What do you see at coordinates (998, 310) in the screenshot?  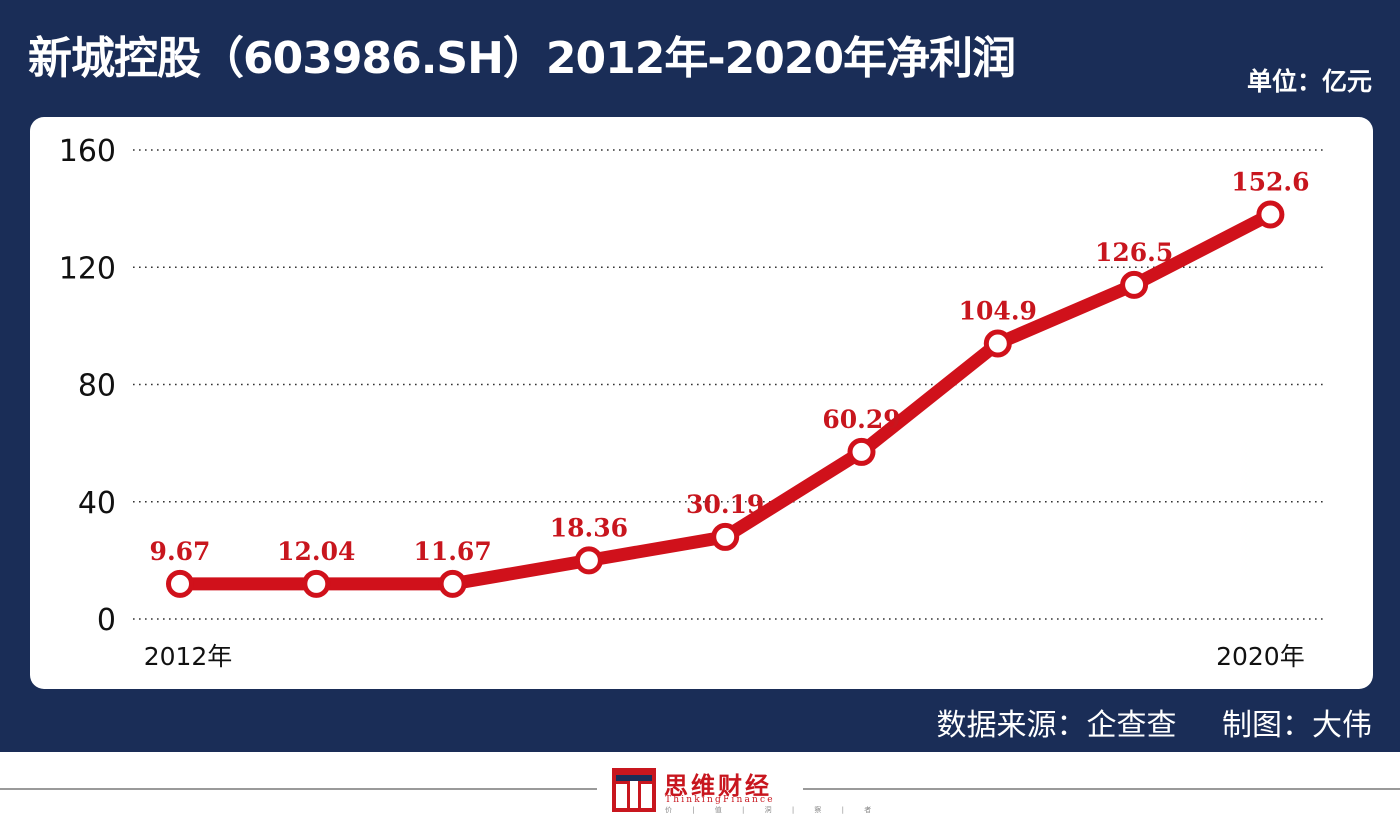 I see `data-label: 104.9` at bounding box center [998, 310].